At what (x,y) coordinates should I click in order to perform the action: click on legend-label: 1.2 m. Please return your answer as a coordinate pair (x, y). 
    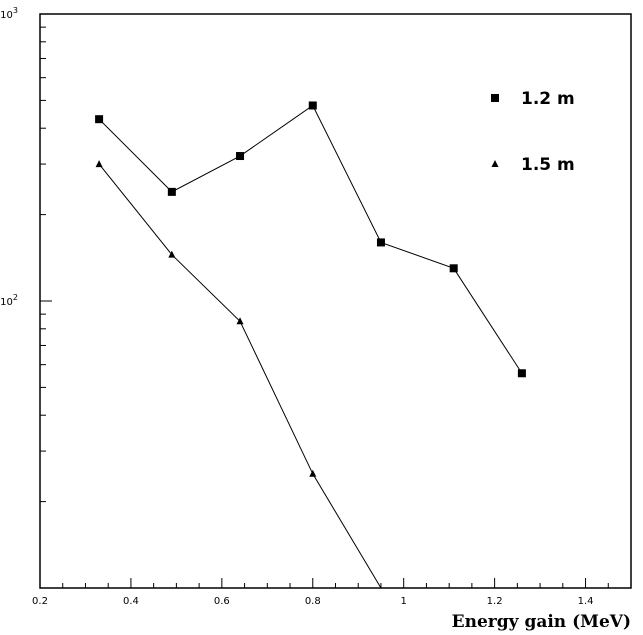
    Looking at the image, I should click on (548, 99).